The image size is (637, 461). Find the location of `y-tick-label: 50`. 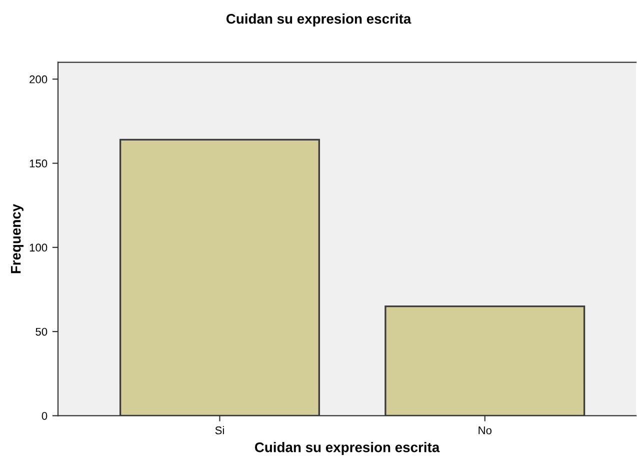

y-tick-label: 50 is located at coordinates (42, 332).